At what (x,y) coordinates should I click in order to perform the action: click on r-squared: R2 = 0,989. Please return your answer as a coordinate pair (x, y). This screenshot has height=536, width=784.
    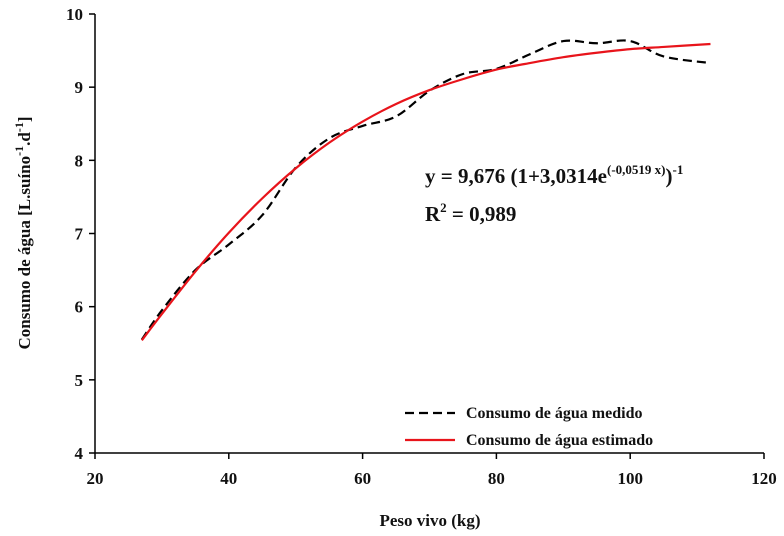
    Looking at the image, I should click on (470, 213).